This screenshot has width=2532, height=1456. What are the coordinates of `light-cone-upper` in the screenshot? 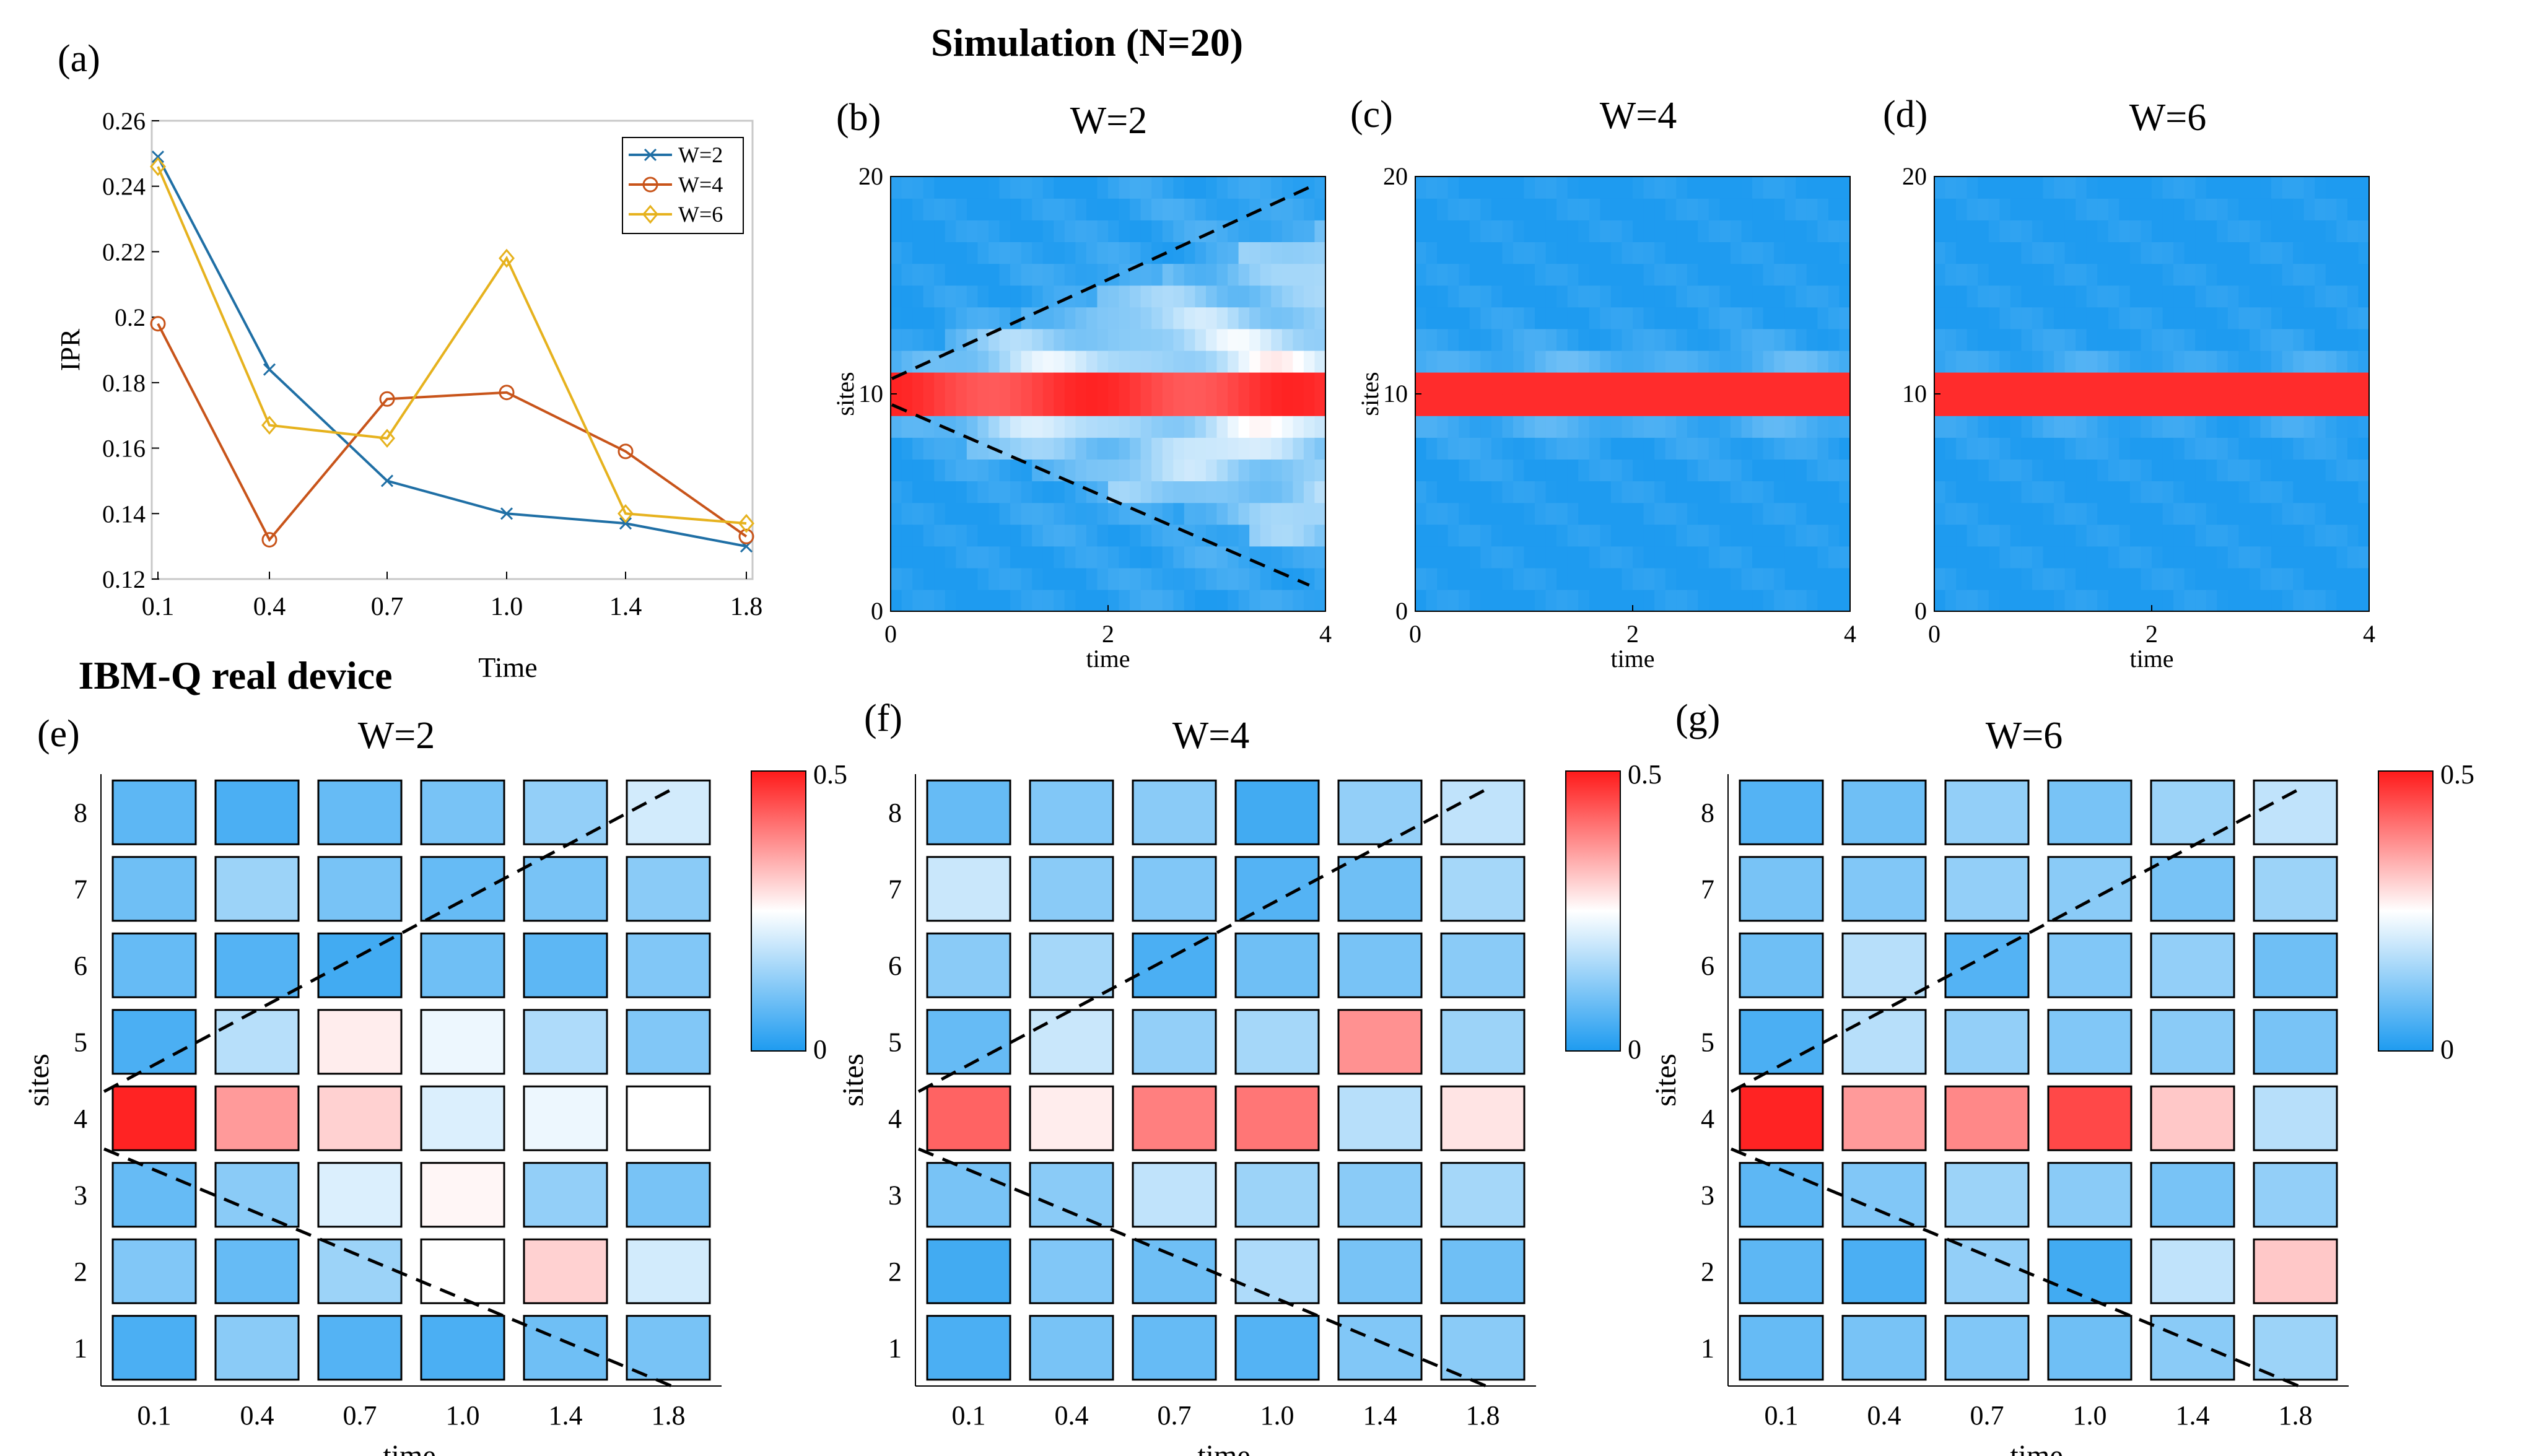 It's located at (1202, 941).